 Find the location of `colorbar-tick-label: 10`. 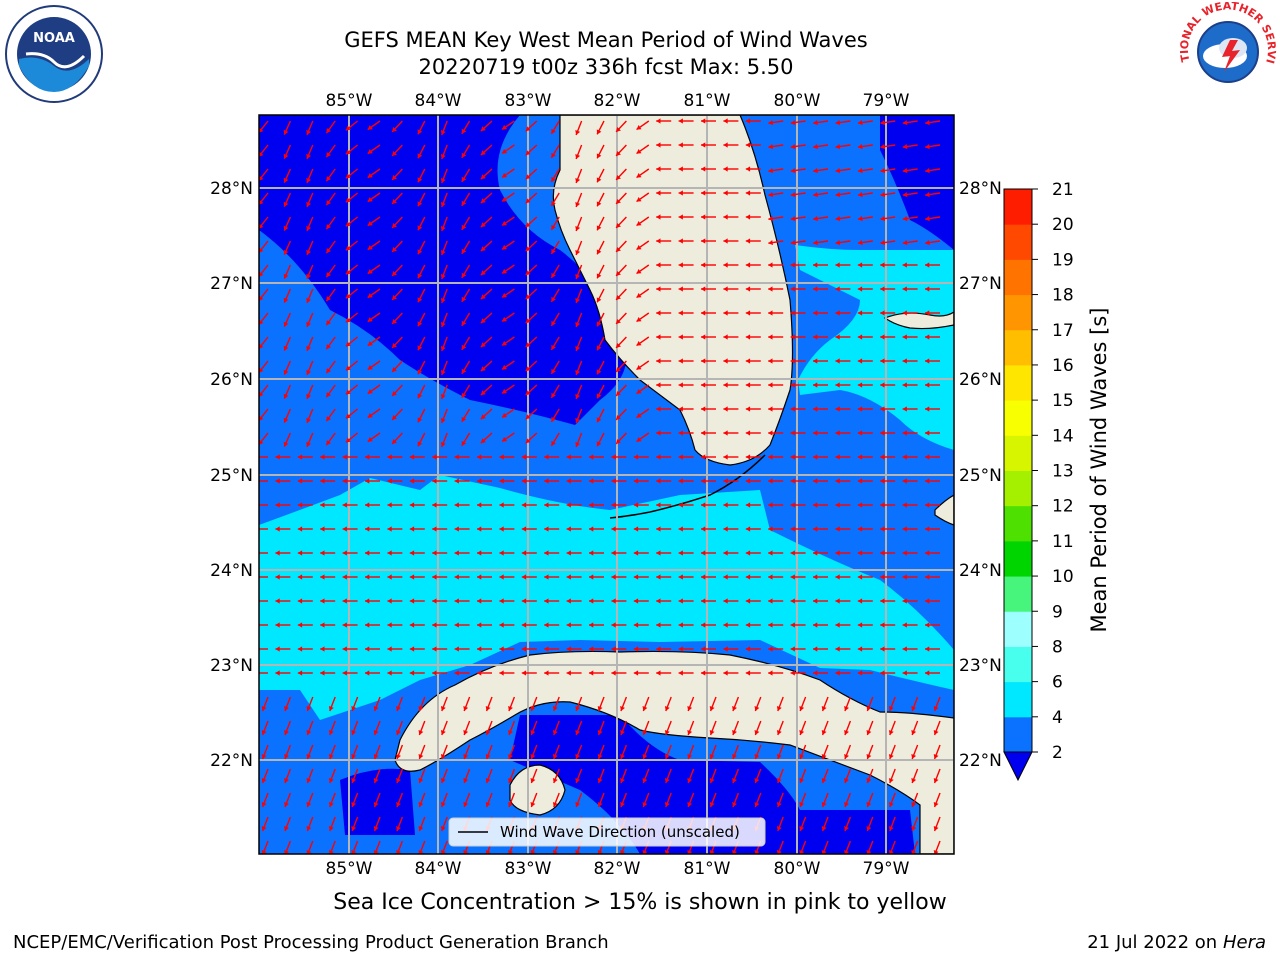

colorbar-tick-label: 10 is located at coordinates (1063, 577).